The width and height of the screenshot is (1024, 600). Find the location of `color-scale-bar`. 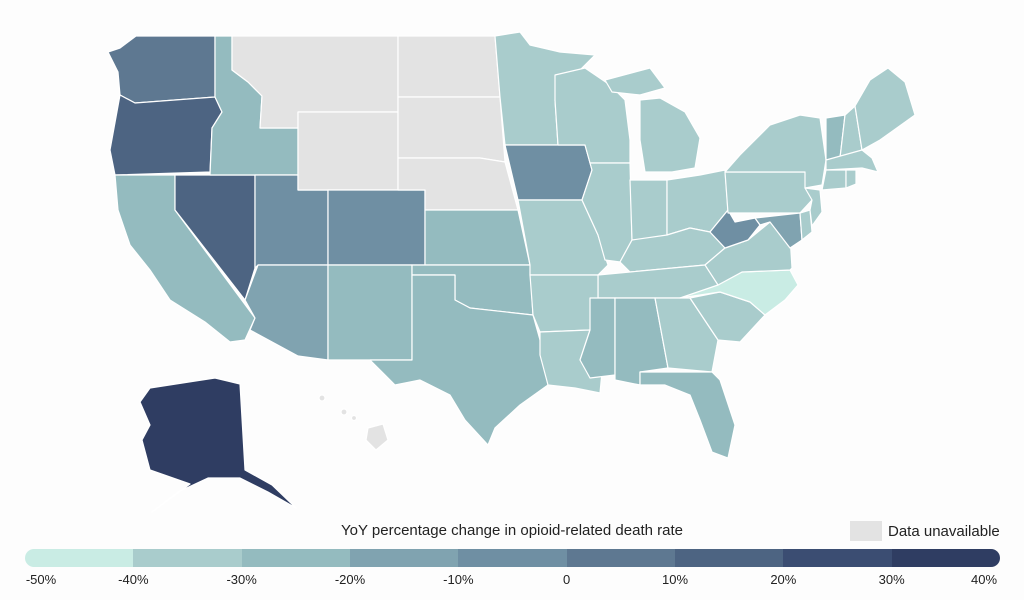

color-scale-bar is located at coordinates (512, 558).